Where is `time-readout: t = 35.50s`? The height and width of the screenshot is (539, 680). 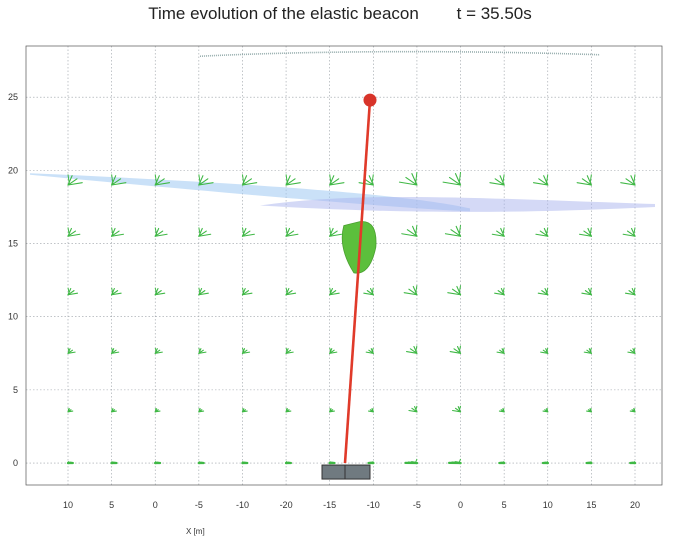 time-readout: t = 35.50s is located at coordinates (494, 13).